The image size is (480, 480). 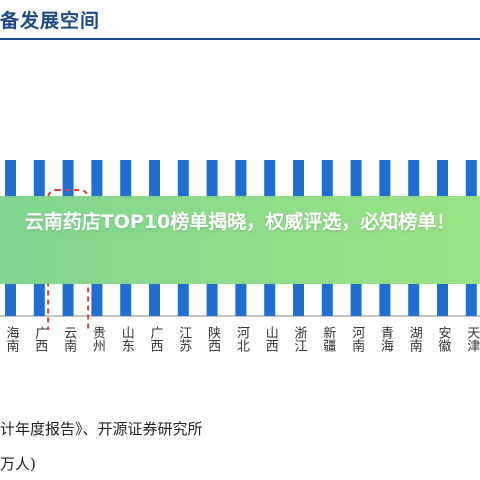 I want to click on x-tick-label: 贵州, so click(x=97, y=339).